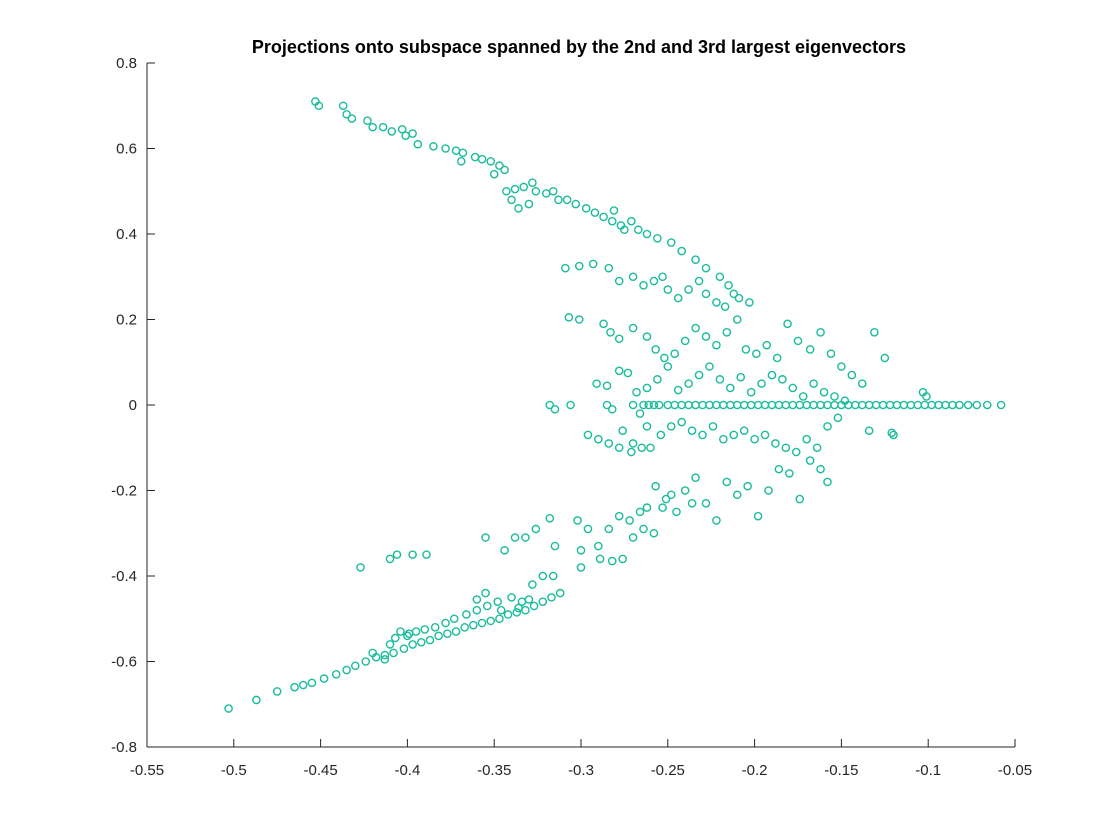 The width and height of the screenshot is (1120, 840). What do you see at coordinates (124, 491) in the screenshot?
I see `y-tick-label: -0.2` at bounding box center [124, 491].